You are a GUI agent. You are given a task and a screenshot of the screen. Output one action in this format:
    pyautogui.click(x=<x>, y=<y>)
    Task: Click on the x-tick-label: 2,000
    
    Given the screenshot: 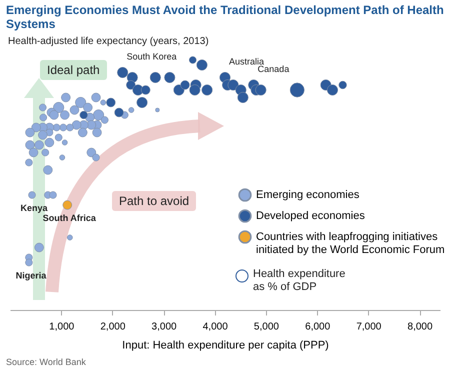 What is the action you would take?
    pyautogui.click(x=113, y=327)
    